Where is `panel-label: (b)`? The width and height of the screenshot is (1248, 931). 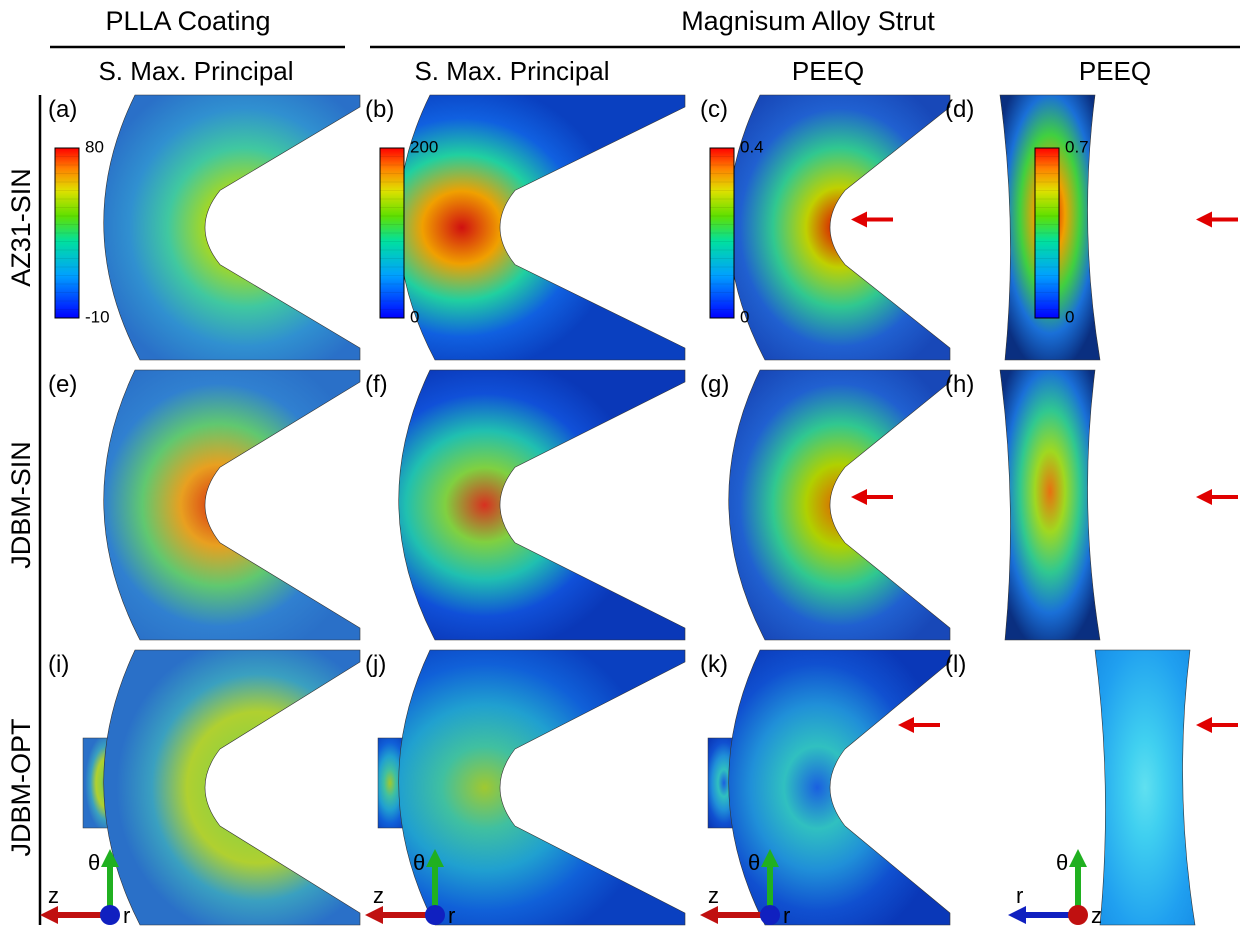 panel-label: (b) is located at coordinates (379, 109).